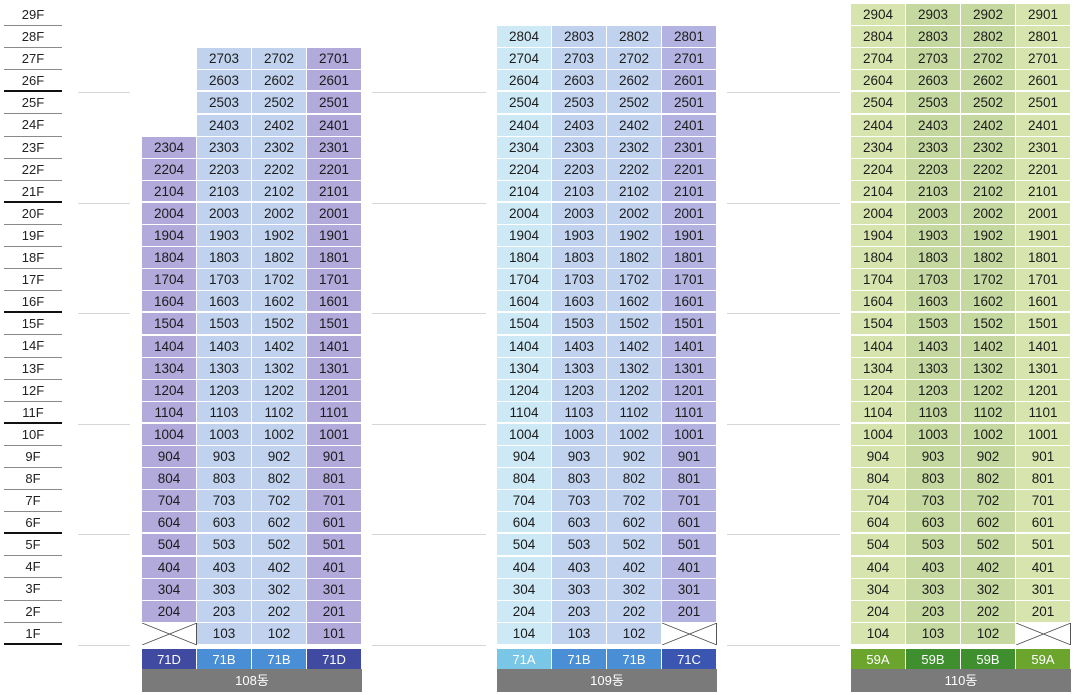  Describe the element at coordinates (279, 479) in the screenshot. I see `unit-cell: 802` at that location.